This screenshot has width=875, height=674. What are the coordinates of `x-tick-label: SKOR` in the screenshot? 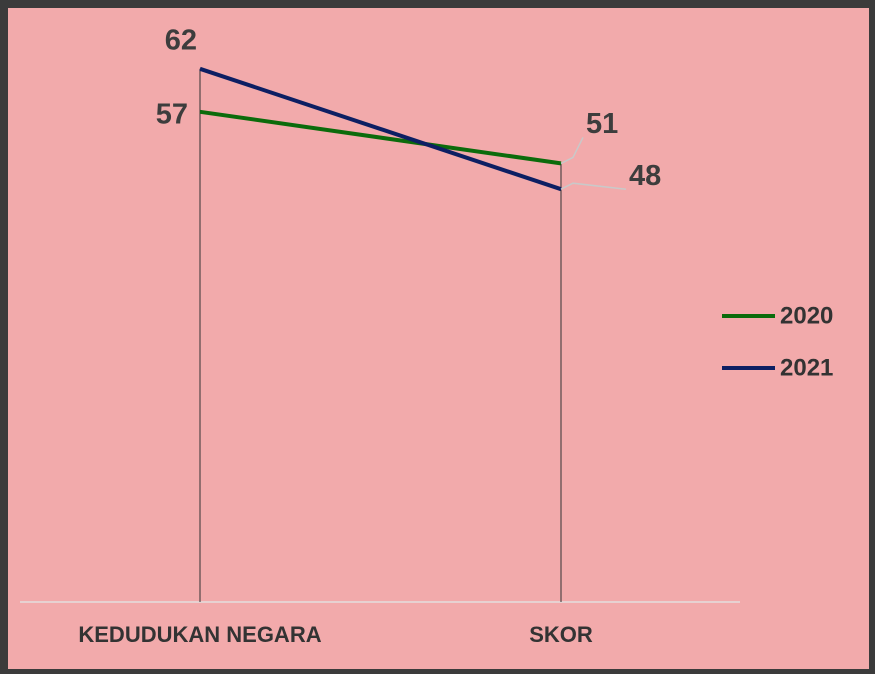 It's located at (561, 634).